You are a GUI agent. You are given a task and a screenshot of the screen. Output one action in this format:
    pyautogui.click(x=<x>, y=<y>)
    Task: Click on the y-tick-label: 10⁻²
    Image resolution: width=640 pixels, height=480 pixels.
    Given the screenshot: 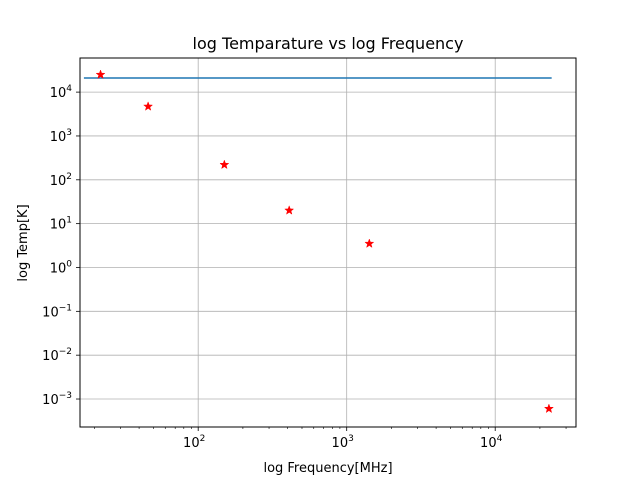 What is the action you would take?
    pyautogui.click(x=57, y=355)
    